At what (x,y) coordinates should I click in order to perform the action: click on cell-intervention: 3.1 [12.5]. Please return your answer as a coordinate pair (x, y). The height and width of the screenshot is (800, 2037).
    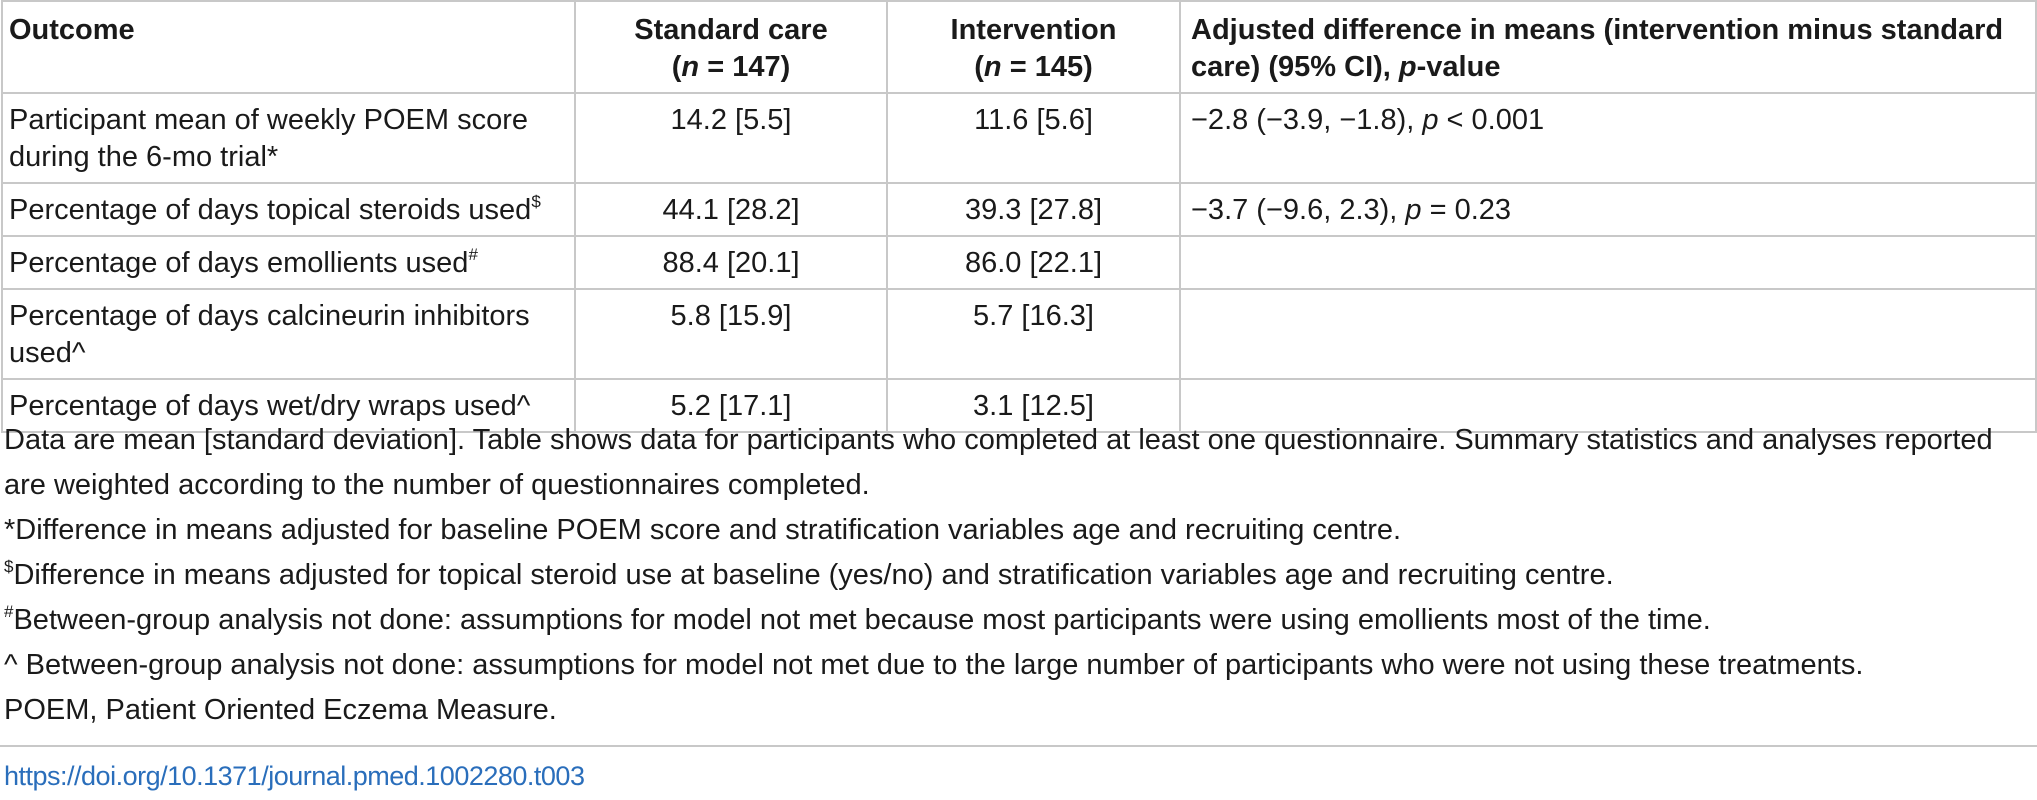
    Looking at the image, I should click on (1033, 405).